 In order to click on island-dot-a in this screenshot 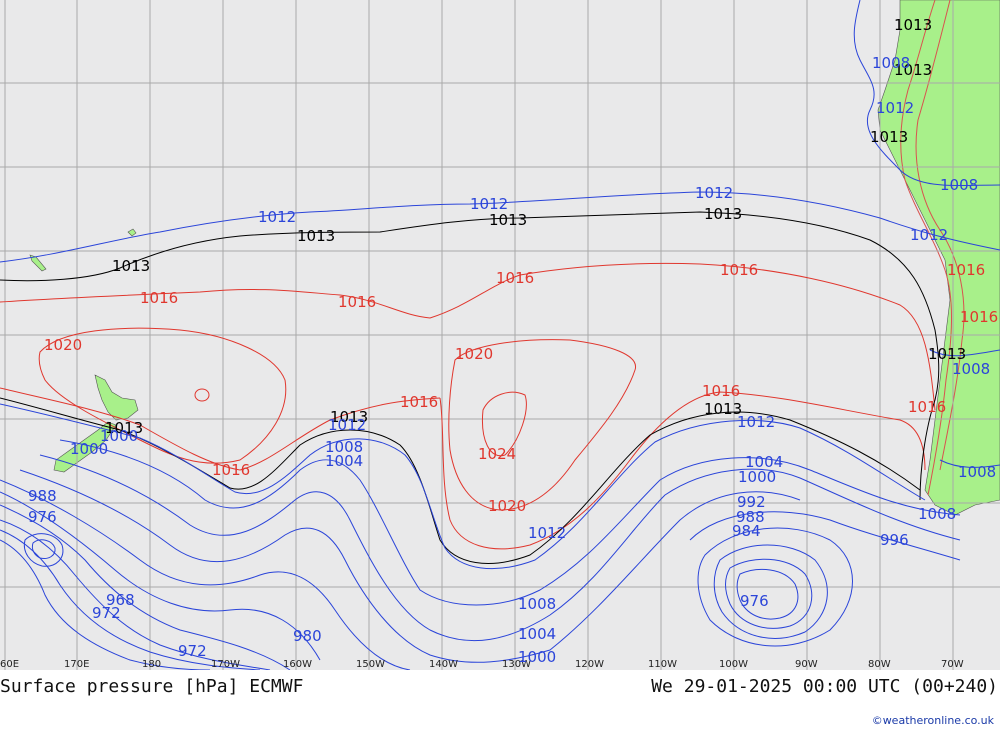, I will do `click(132, 232)`.